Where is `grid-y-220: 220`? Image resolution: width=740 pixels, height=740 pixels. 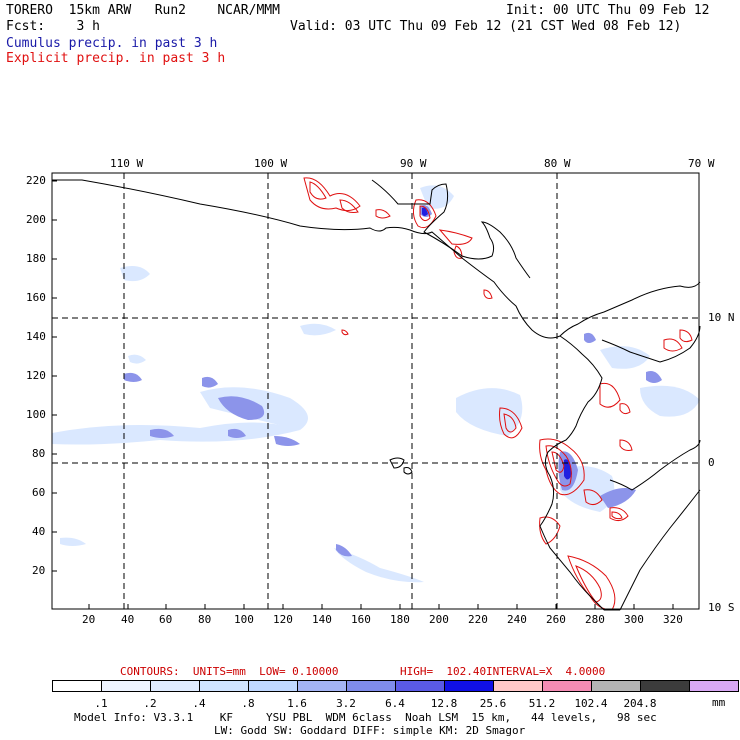 grid-y-220: 220 is located at coordinates (36, 180).